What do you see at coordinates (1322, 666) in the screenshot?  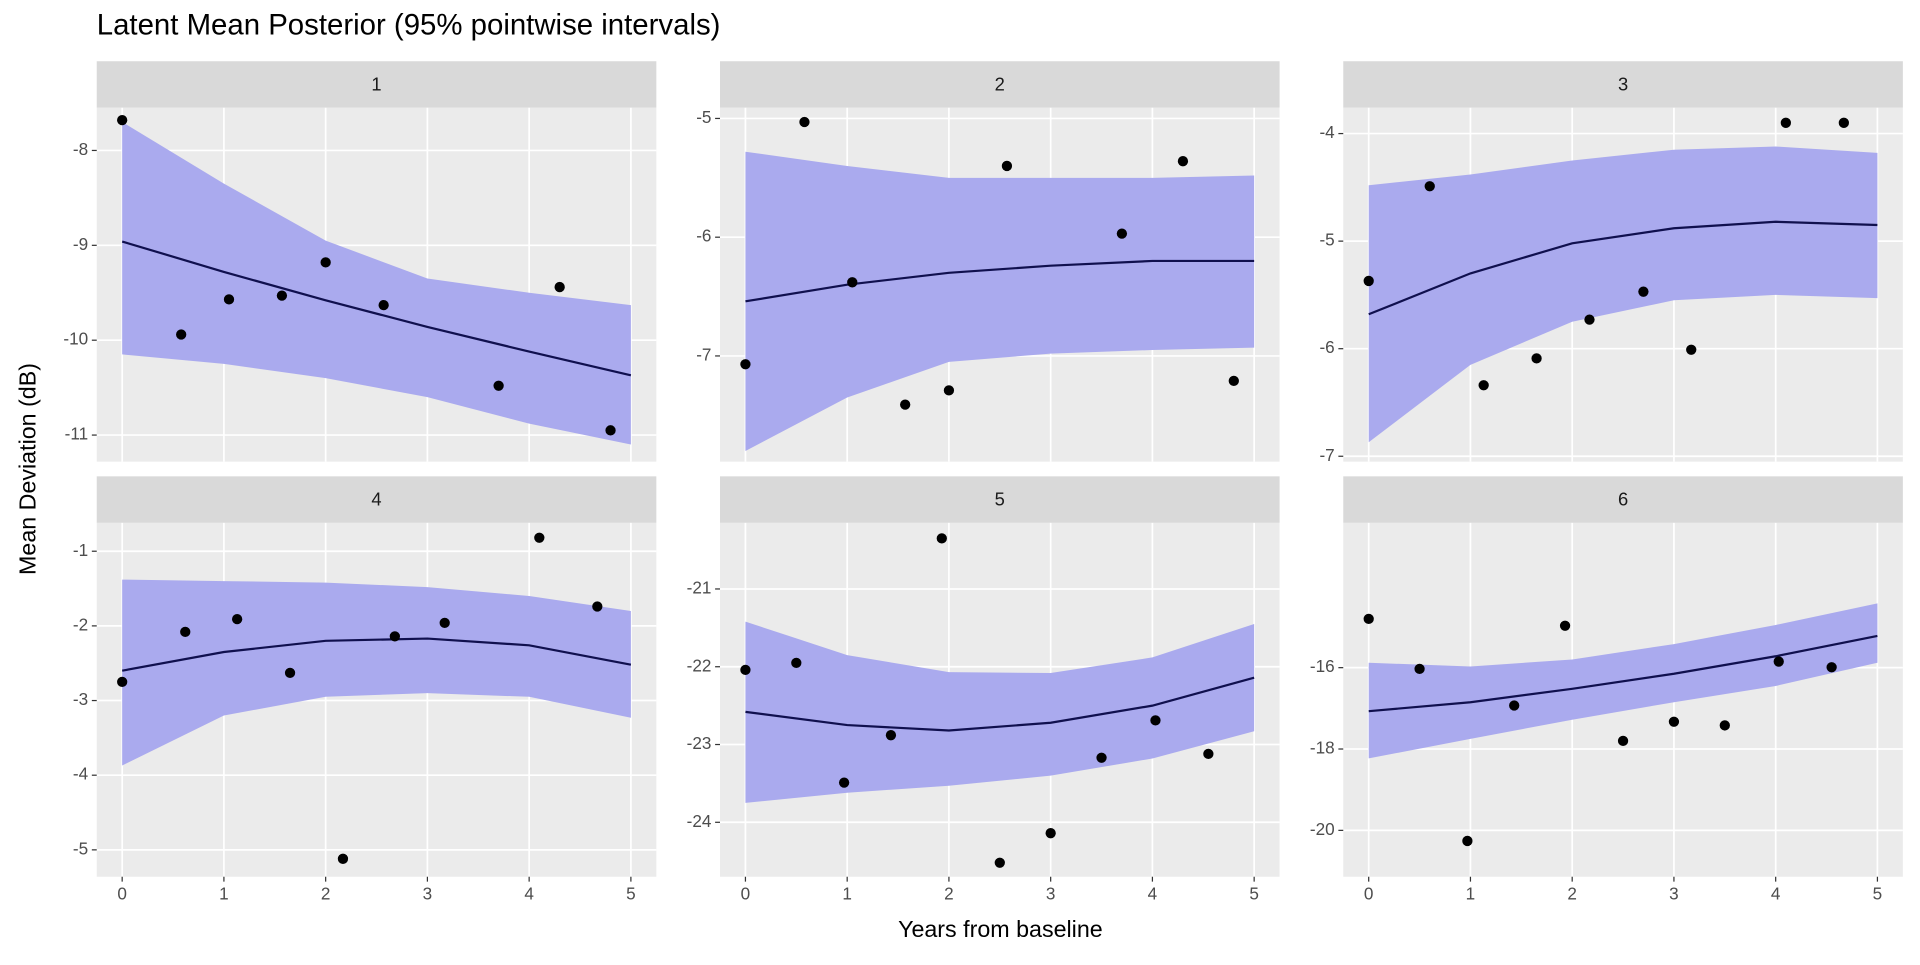 I see `y-tick-label: -16` at bounding box center [1322, 666].